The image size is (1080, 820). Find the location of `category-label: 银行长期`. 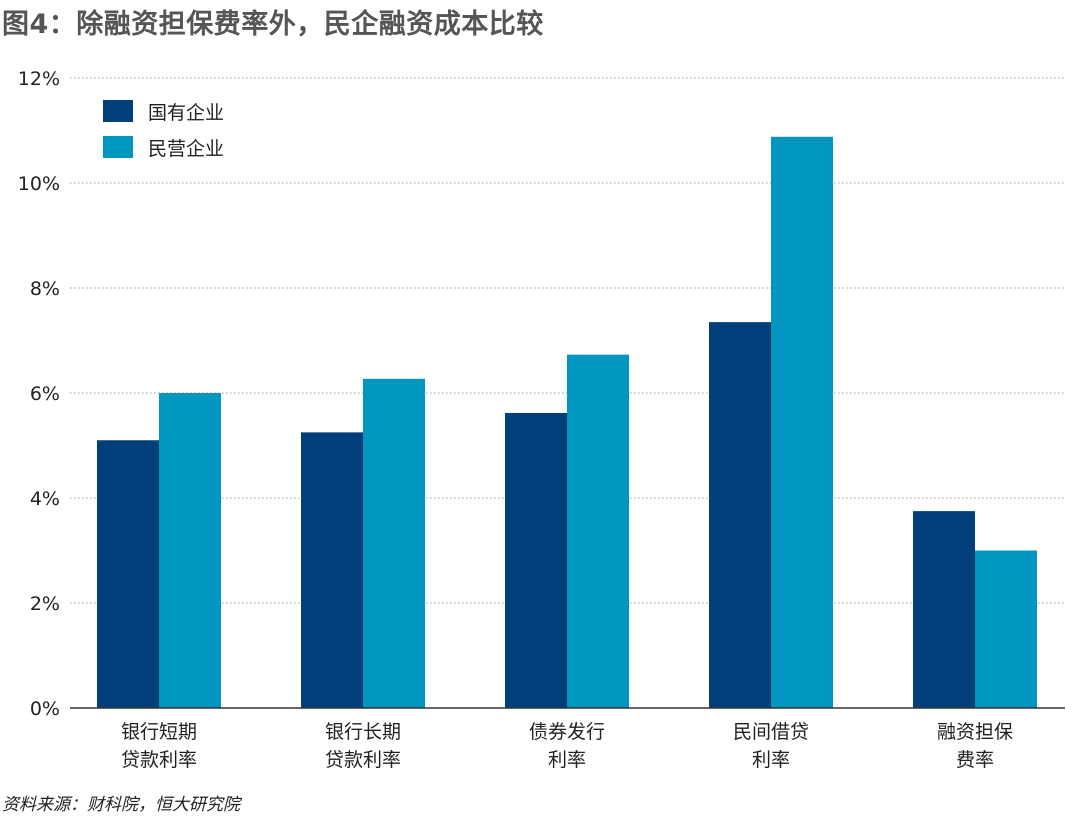

category-label: 银行长期 is located at coordinates (363, 732).